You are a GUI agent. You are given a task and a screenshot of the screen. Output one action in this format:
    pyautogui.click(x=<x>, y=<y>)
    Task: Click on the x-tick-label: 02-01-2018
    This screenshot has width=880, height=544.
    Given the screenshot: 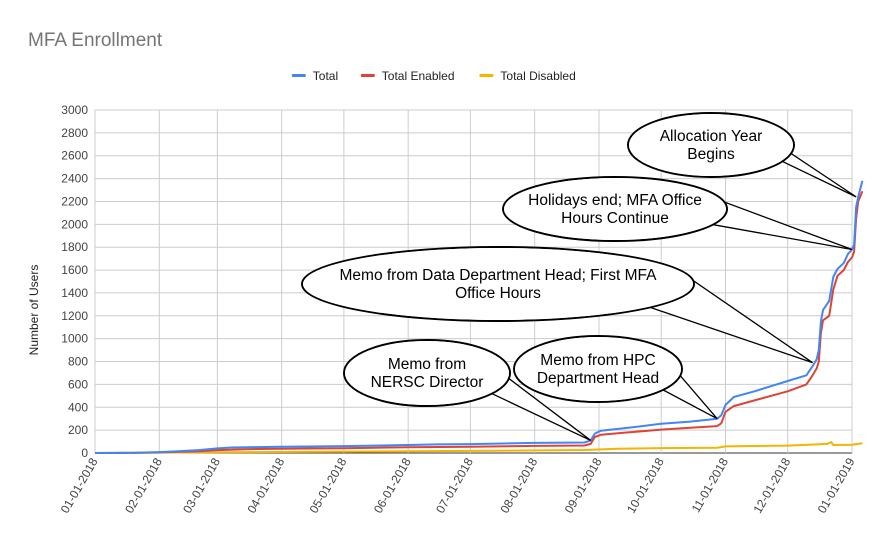 What is the action you would take?
    pyautogui.click(x=143, y=485)
    